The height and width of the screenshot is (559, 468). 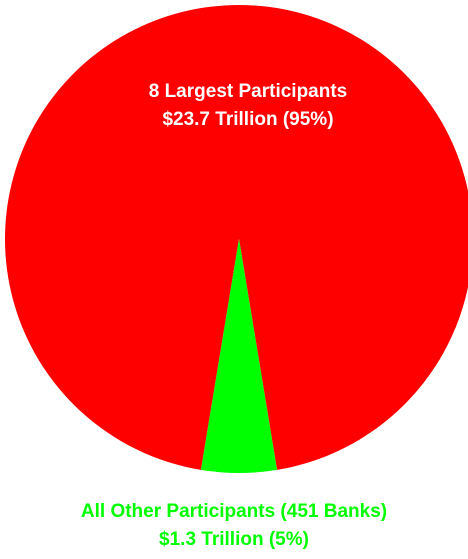 What do you see at coordinates (248, 119) in the screenshot?
I see `slice-label-largest-value: $23.7 Trillion (95%)` at bounding box center [248, 119].